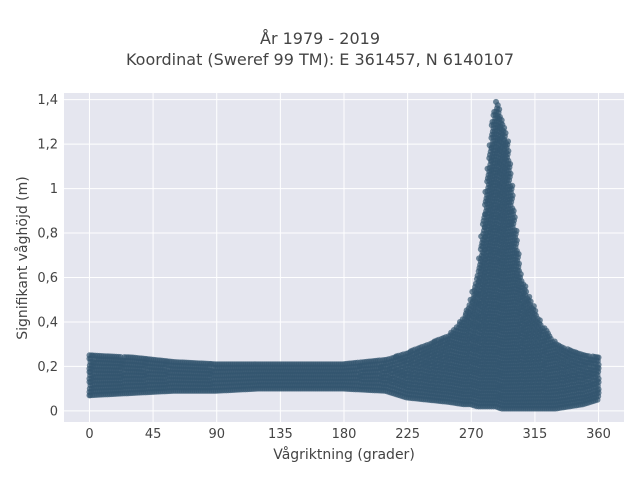  What do you see at coordinates (344, 434) in the screenshot?
I see `x-tick-label: 180` at bounding box center [344, 434].